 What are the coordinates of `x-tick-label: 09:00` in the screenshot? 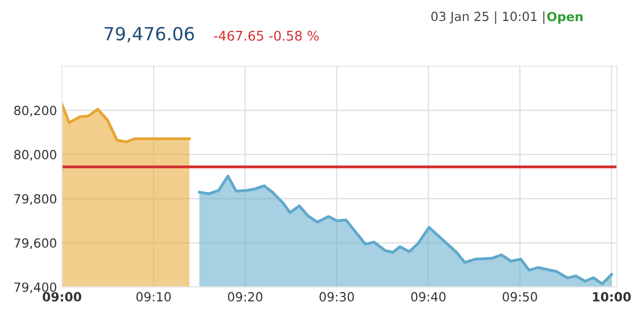 It's located at (62, 297).